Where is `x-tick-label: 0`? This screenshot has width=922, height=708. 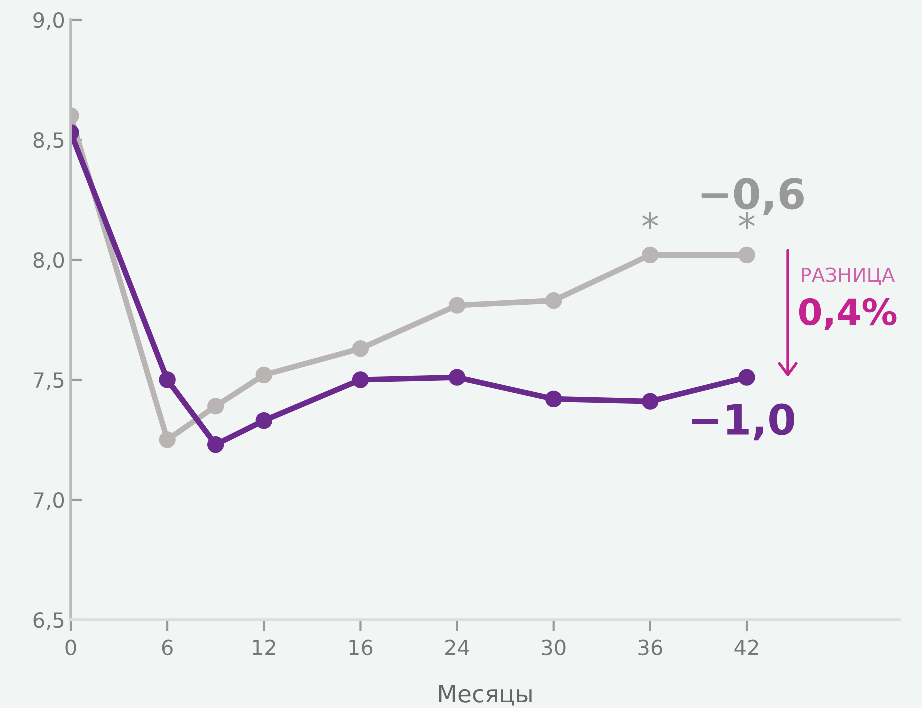 x-tick-label: 0 is located at coordinates (71, 648).